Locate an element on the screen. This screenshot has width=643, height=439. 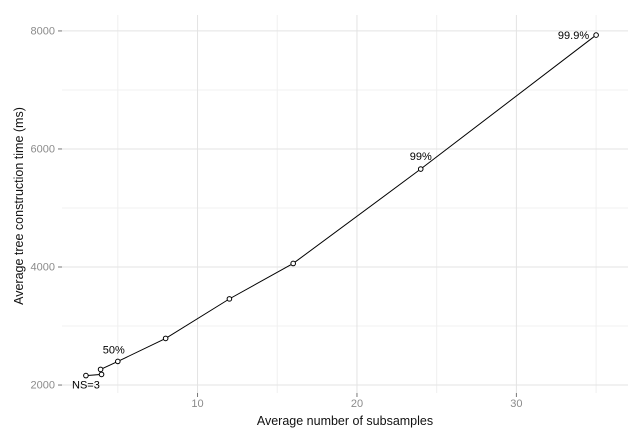
y-tick-label: 6000 is located at coordinates (43, 149).